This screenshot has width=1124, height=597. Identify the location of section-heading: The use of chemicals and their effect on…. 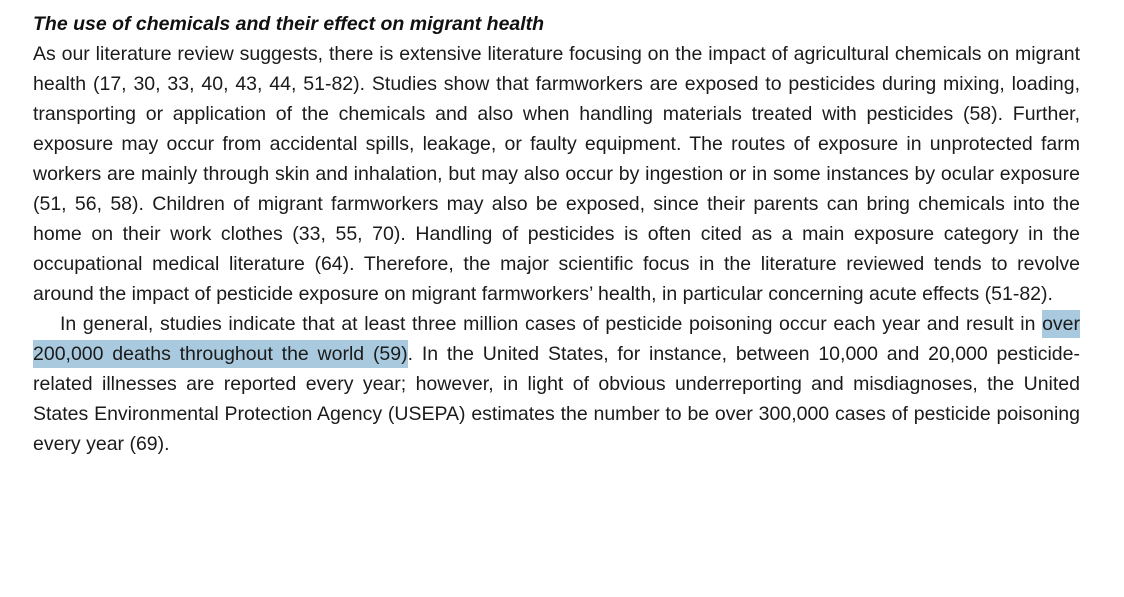
(289, 24).